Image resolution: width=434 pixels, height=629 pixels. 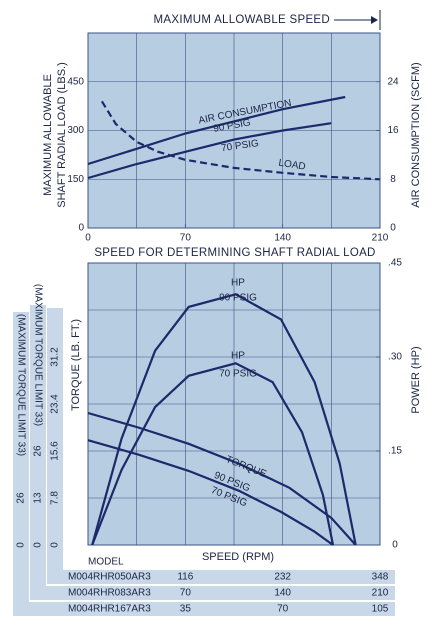 I want to click on model-header: MODEL, so click(x=106, y=562).